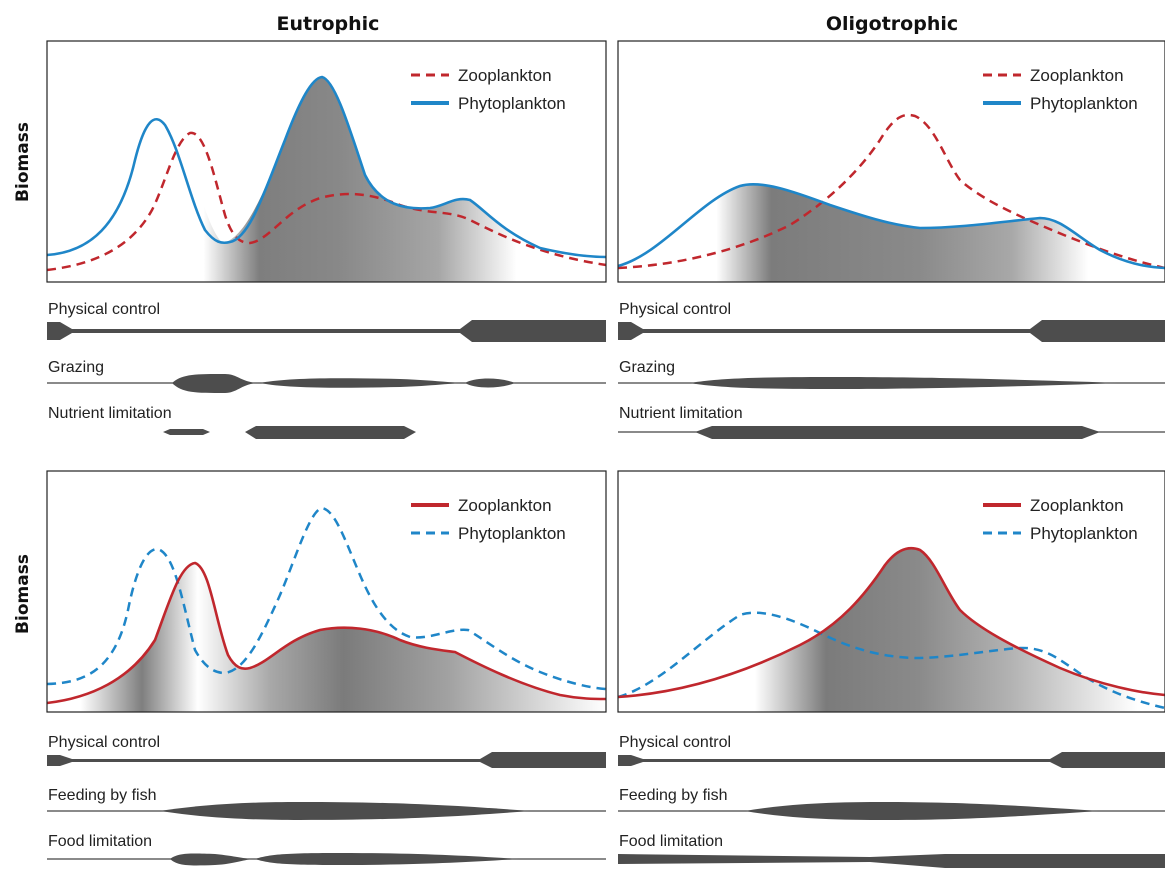 The width and height of the screenshot is (1165, 870). I want to click on band-nutrient-limitation, so click(897, 432).